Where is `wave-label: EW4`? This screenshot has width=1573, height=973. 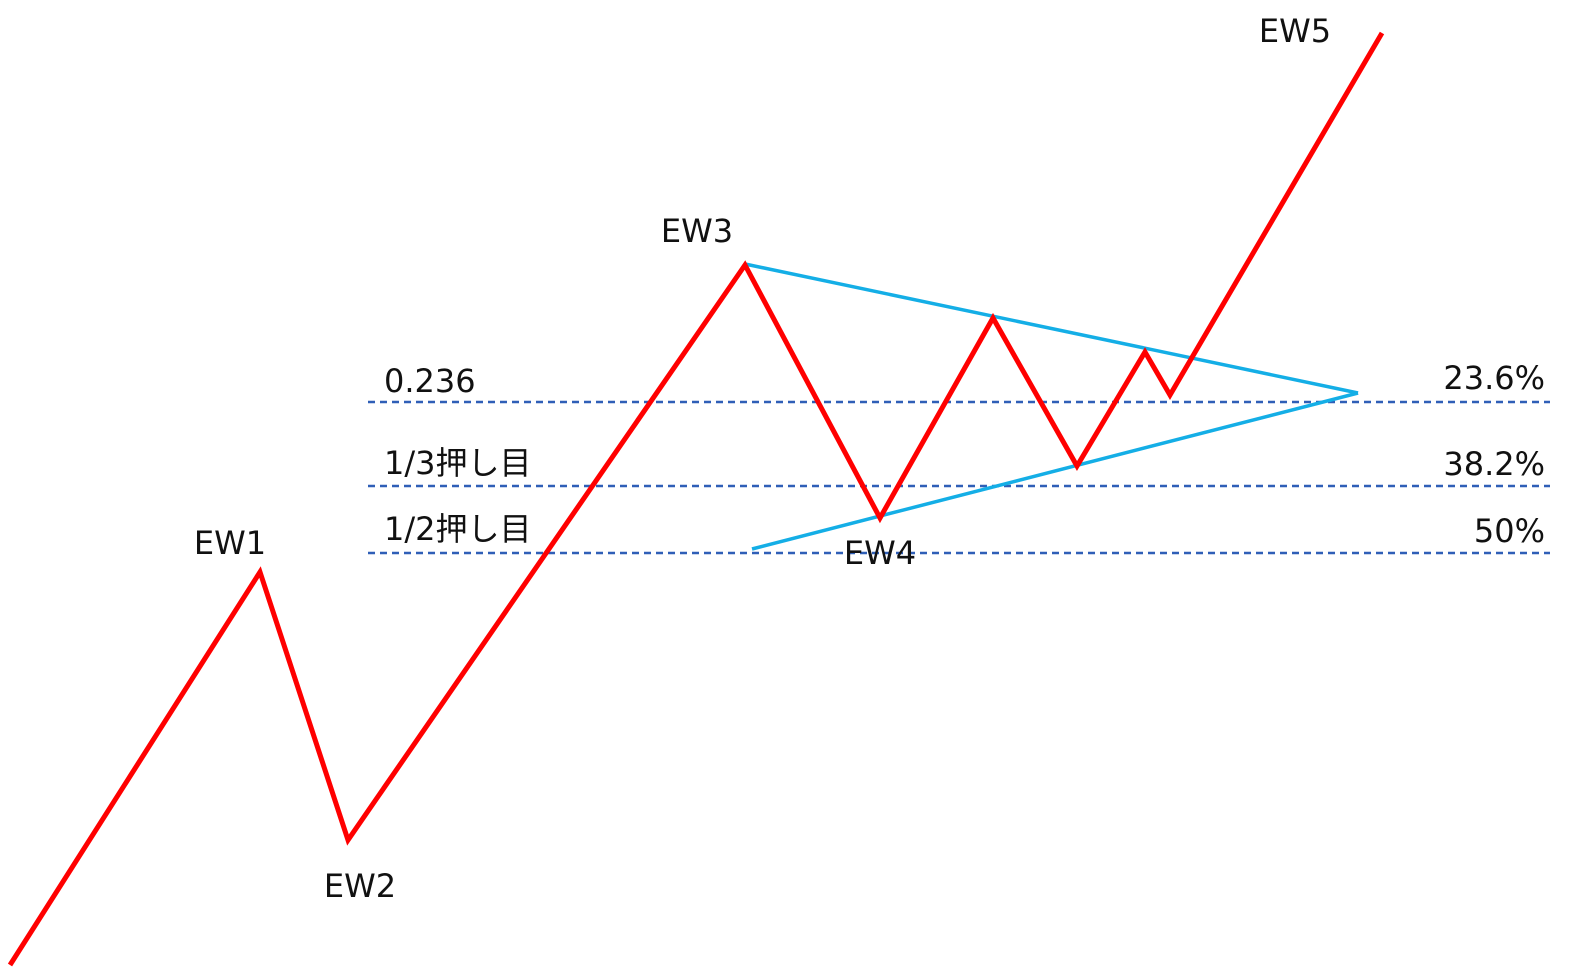 wave-label: EW4 is located at coordinates (880, 553).